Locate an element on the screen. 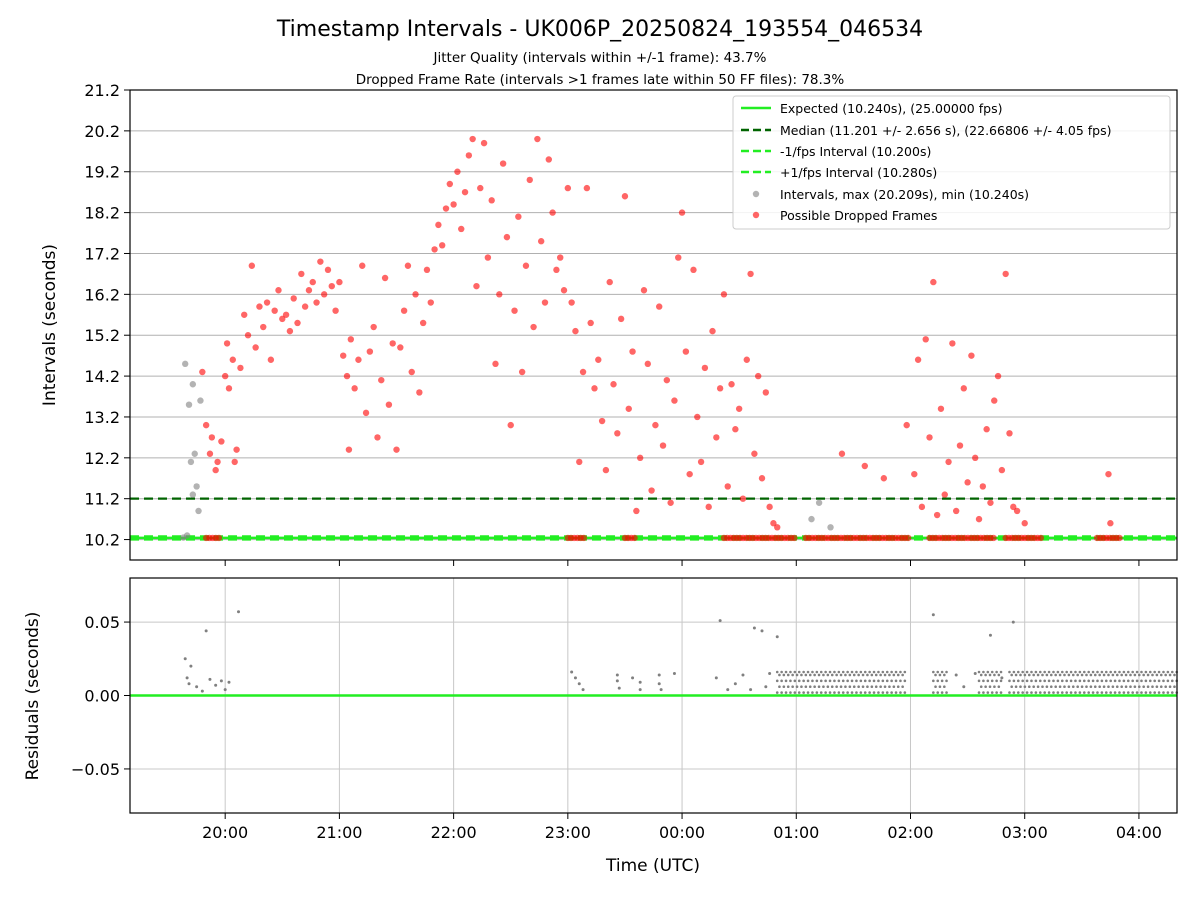 The image size is (1200, 900). intervals-y-tick-label: 15.2 is located at coordinates (102, 335).